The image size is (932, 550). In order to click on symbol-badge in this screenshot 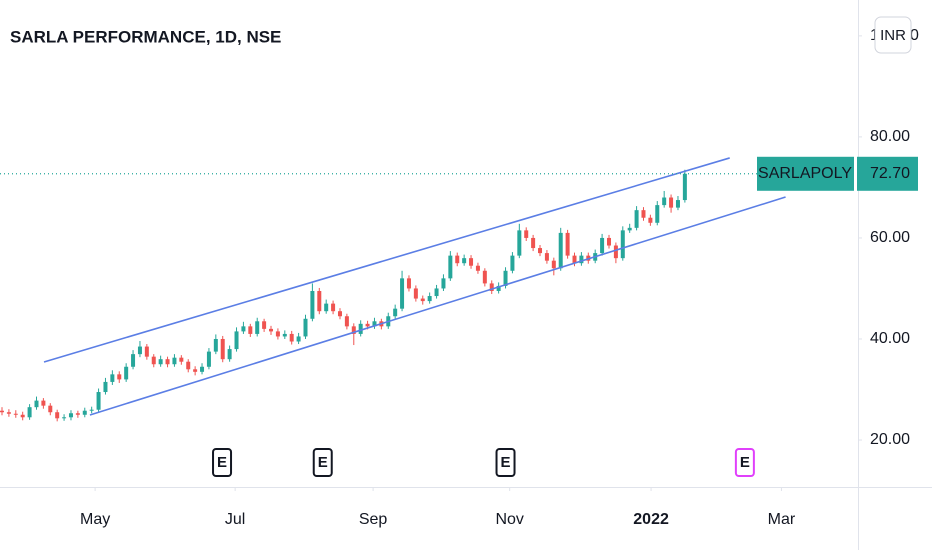, I will do `click(805, 173)`.